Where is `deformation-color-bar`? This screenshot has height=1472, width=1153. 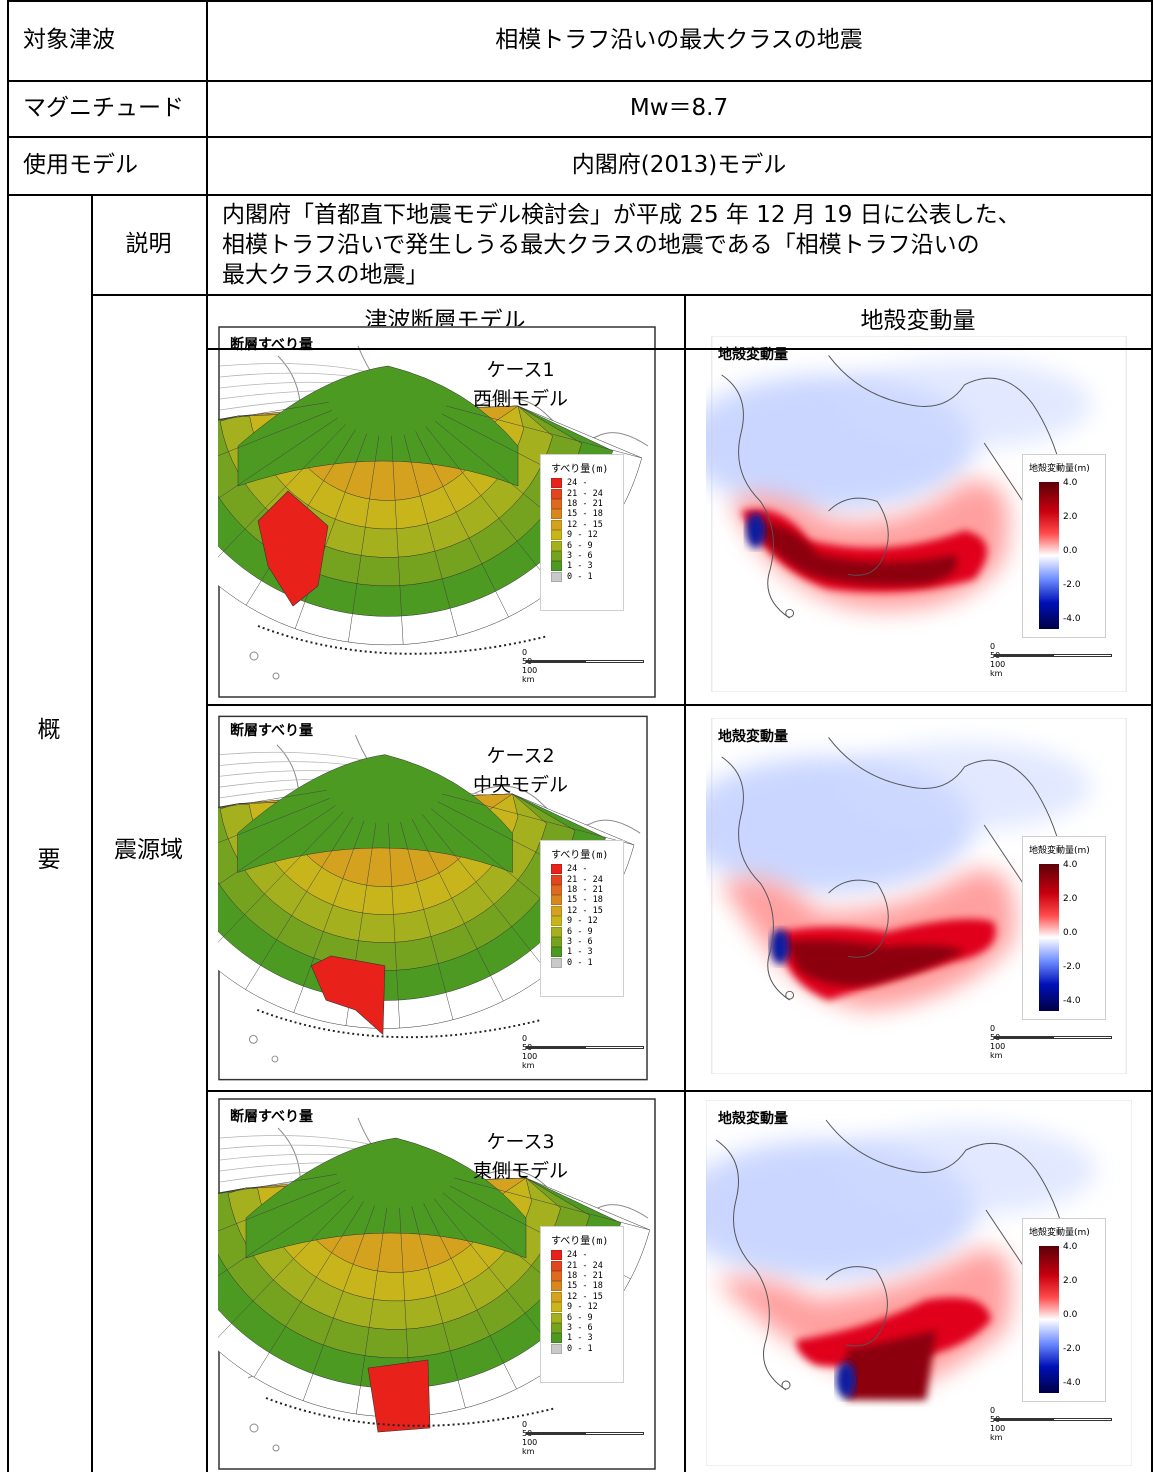
deformation-color-bar is located at coordinates (1049, 937).